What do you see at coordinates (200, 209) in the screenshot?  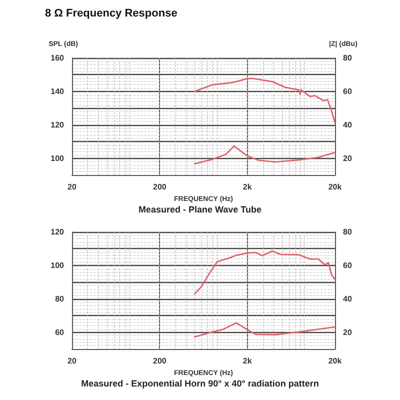 I see `text: Measured - Plane Wave Tube` at bounding box center [200, 209].